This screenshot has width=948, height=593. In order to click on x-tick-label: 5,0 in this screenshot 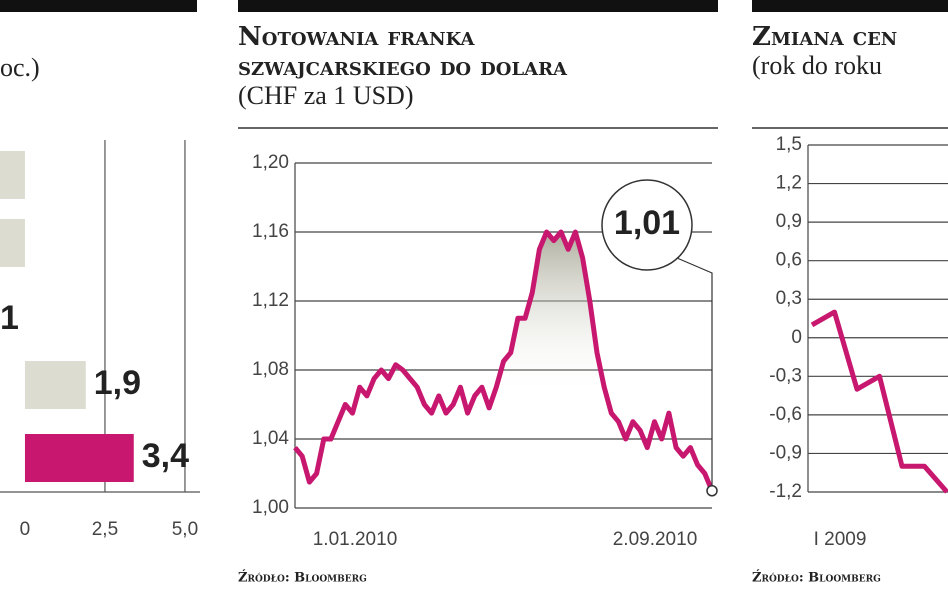, I will do `click(185, 529)`.